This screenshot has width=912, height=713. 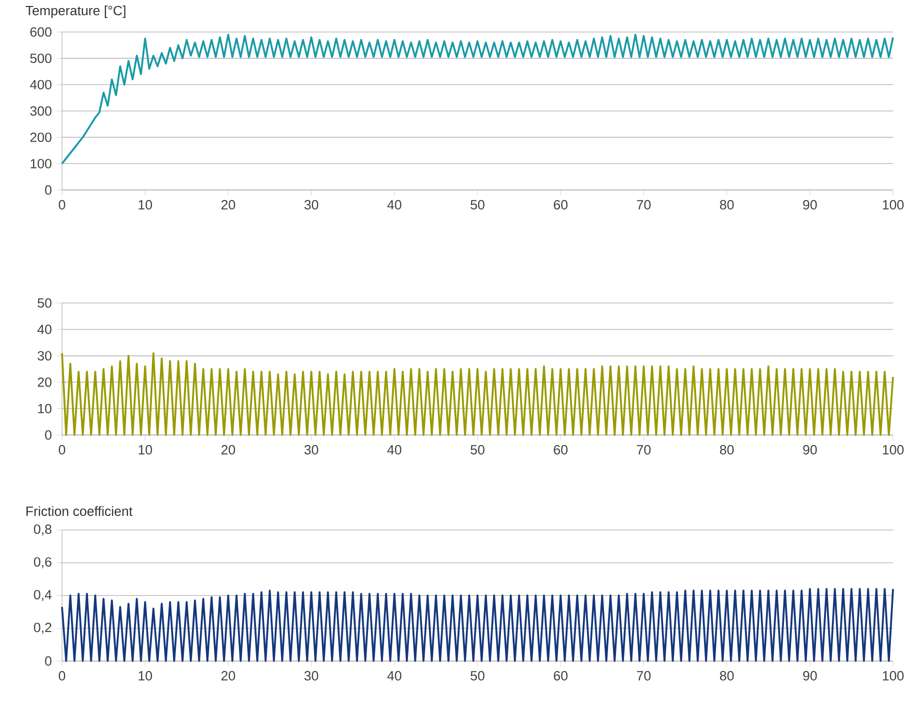 I want to click on y-tick-label: 10, so click(x=45, y=409).